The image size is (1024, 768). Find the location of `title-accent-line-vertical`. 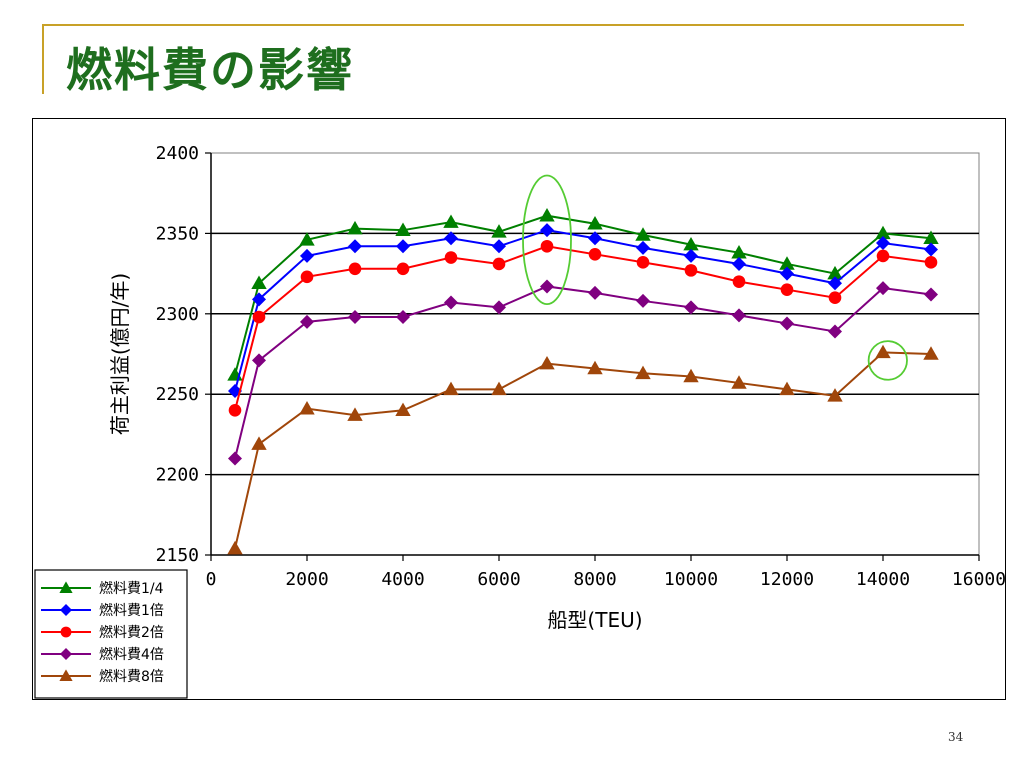

title-accent-line-vertical is located at coordinates (43, 59).